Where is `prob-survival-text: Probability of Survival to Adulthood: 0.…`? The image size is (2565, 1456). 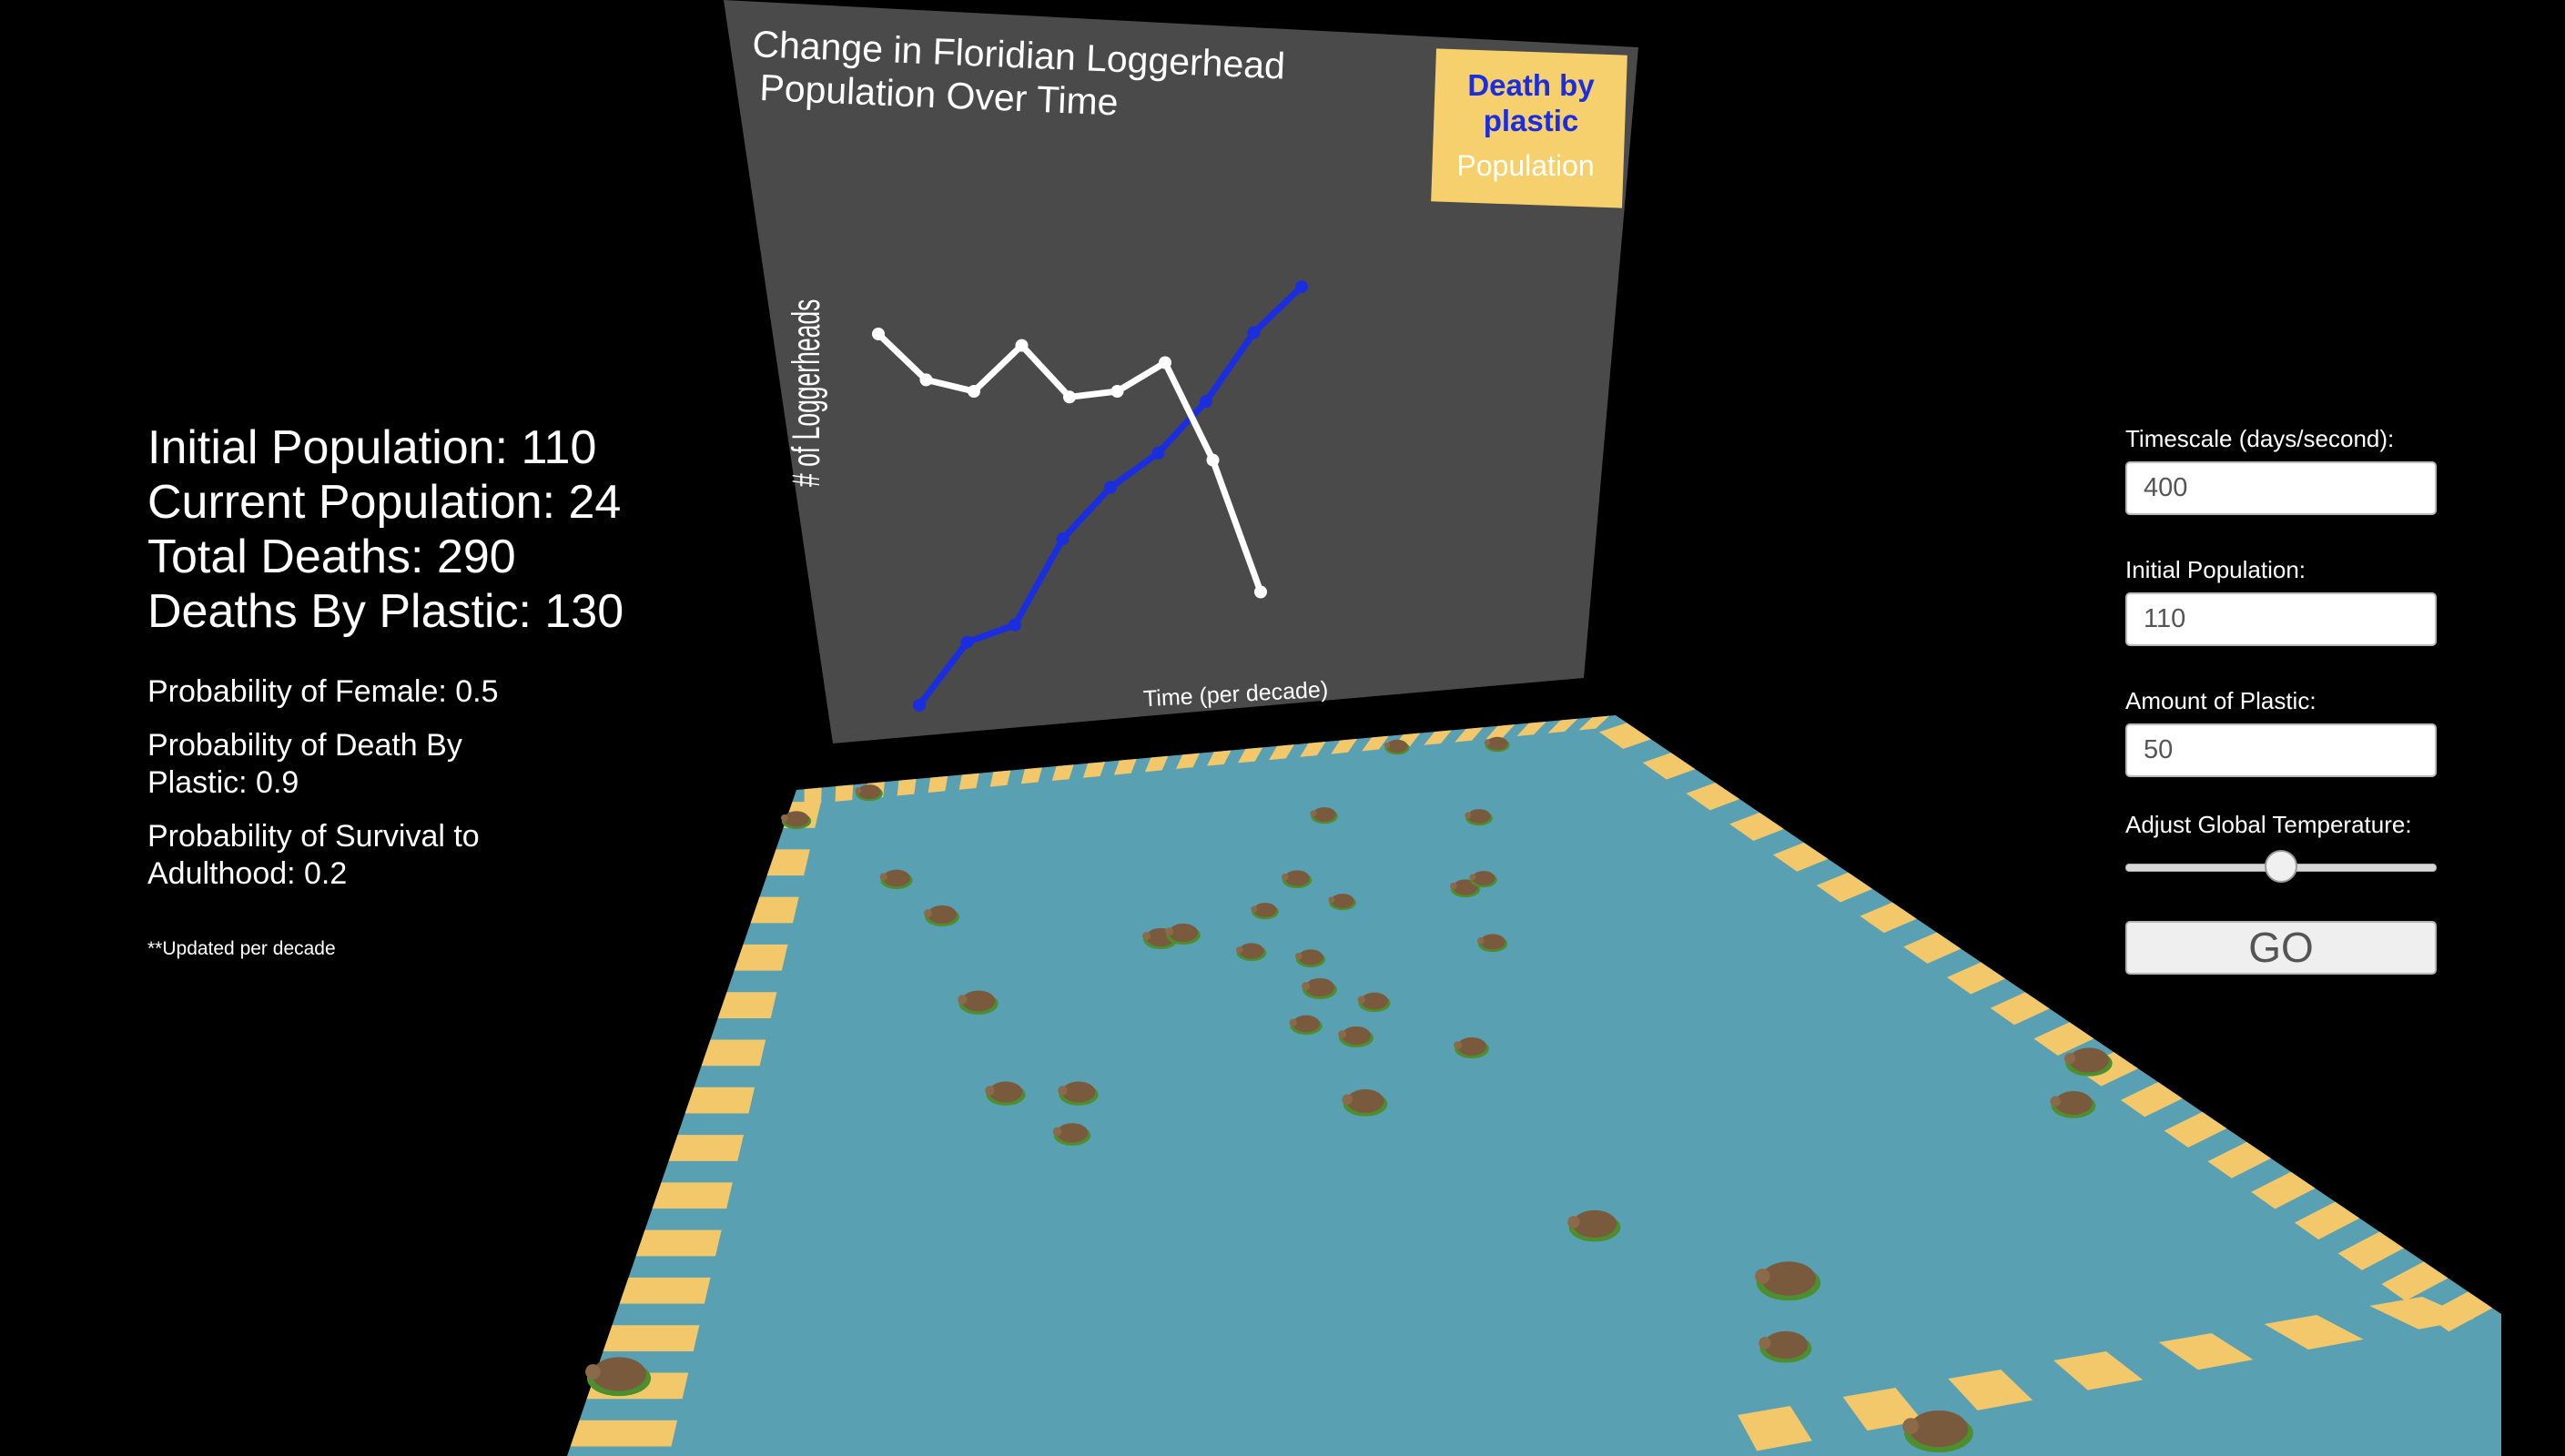 prob-survival-text: Probability of Survival to Adulthood: 0.… is located at coordinates (313, 855).